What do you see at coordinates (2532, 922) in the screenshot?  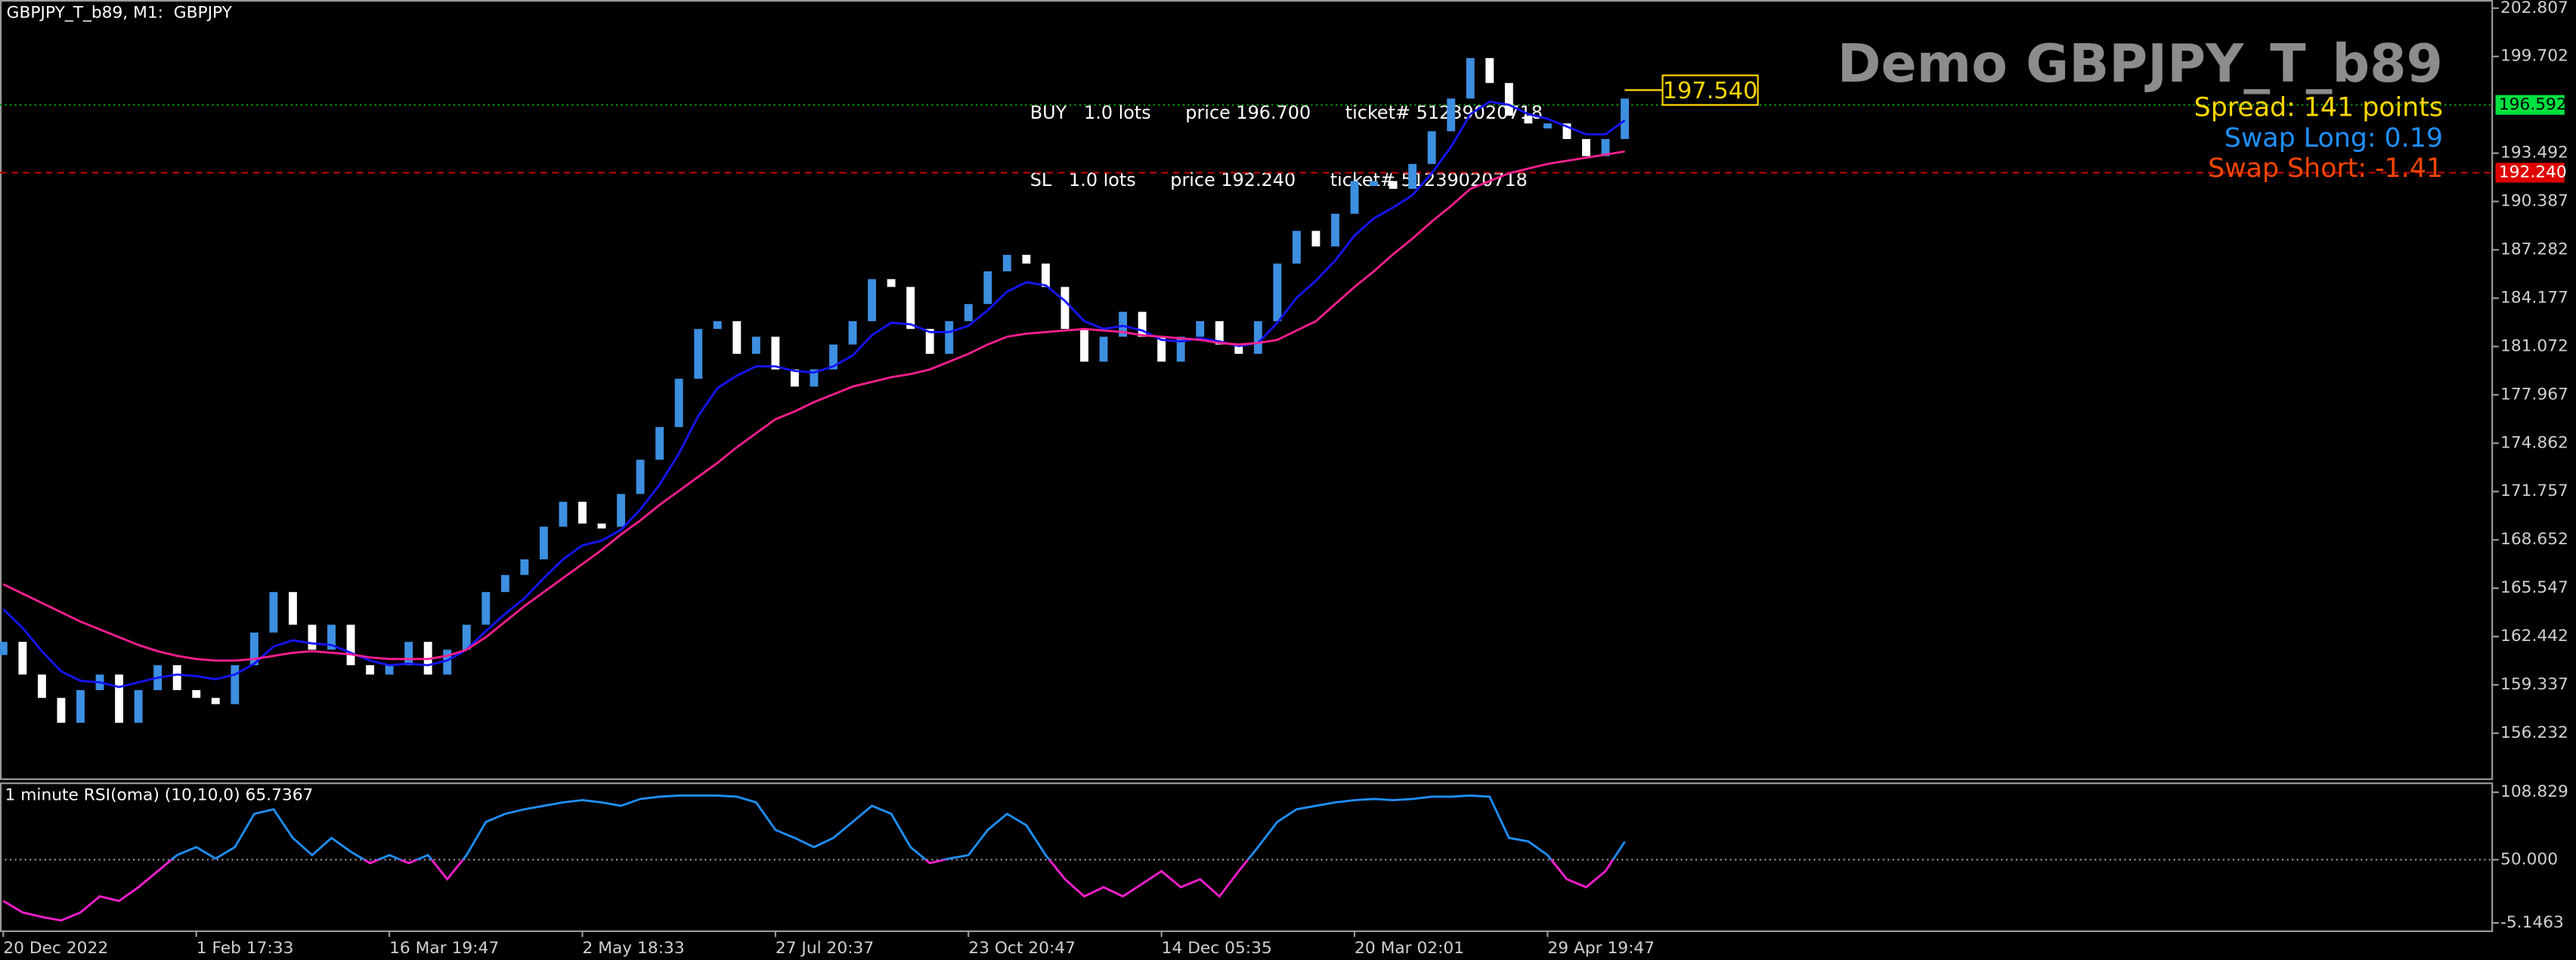 I see `y-tick-label: -5.1463` at bounding box center [2532, 922].